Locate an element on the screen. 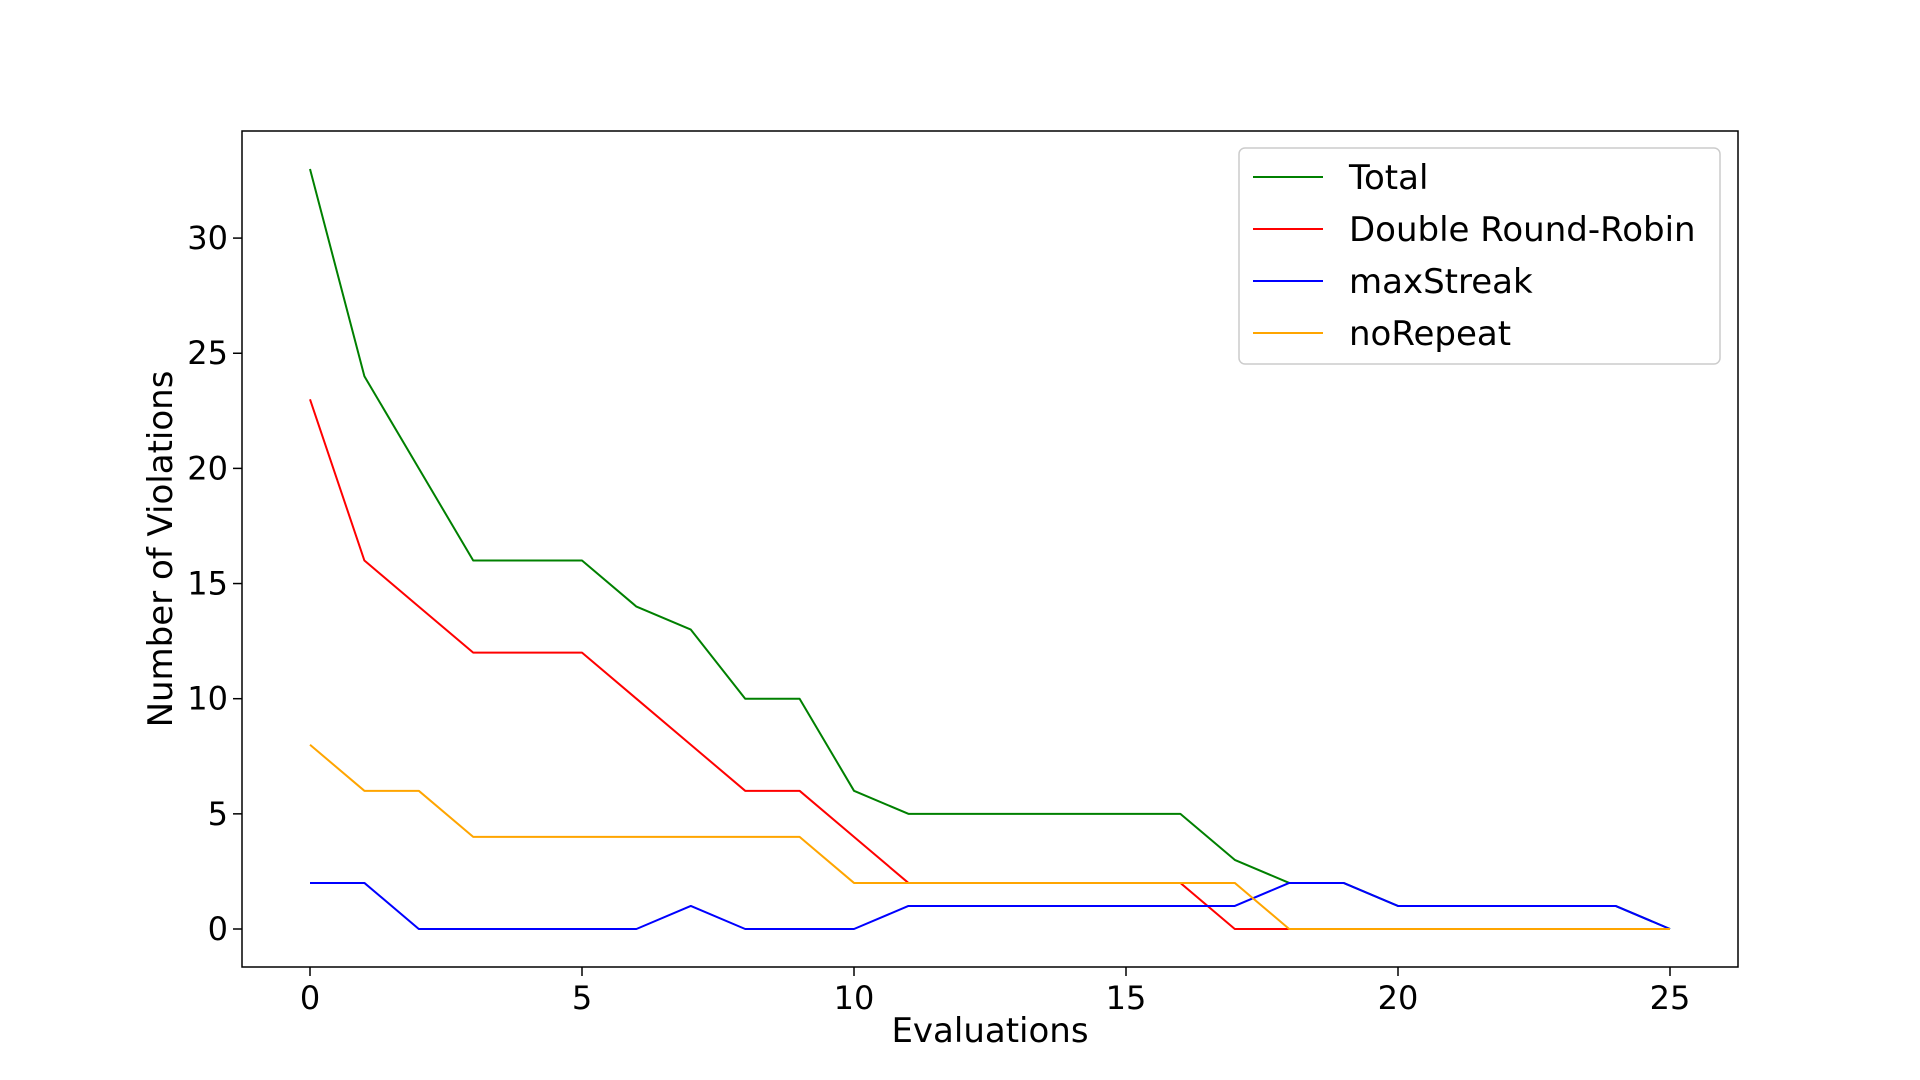  x-tick-label: 15 is located at coordinates (1126, 998).